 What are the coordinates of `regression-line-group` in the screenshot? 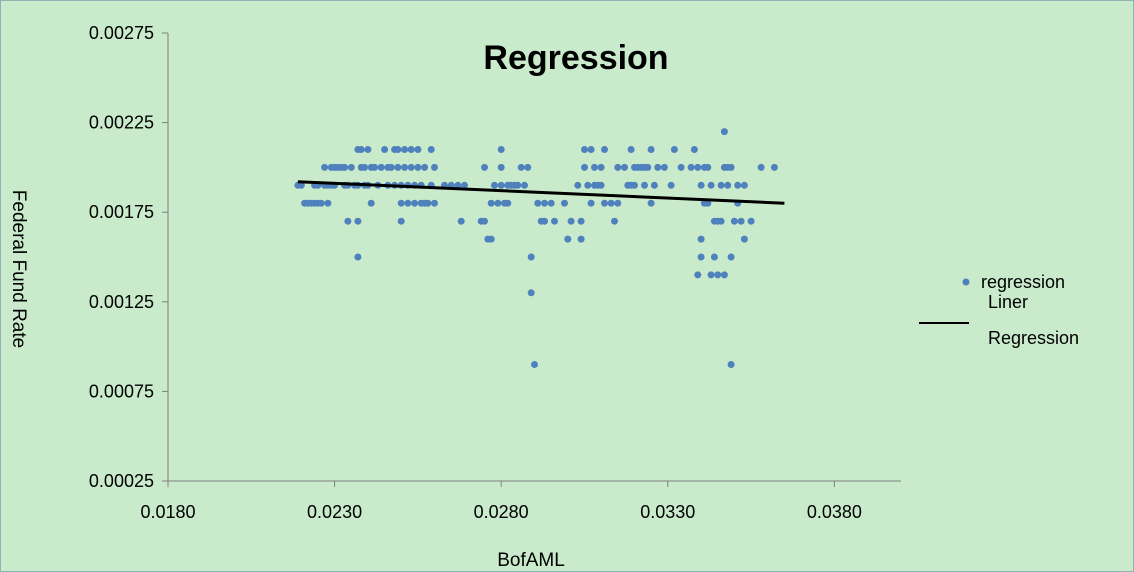 It's located at (541, 192).